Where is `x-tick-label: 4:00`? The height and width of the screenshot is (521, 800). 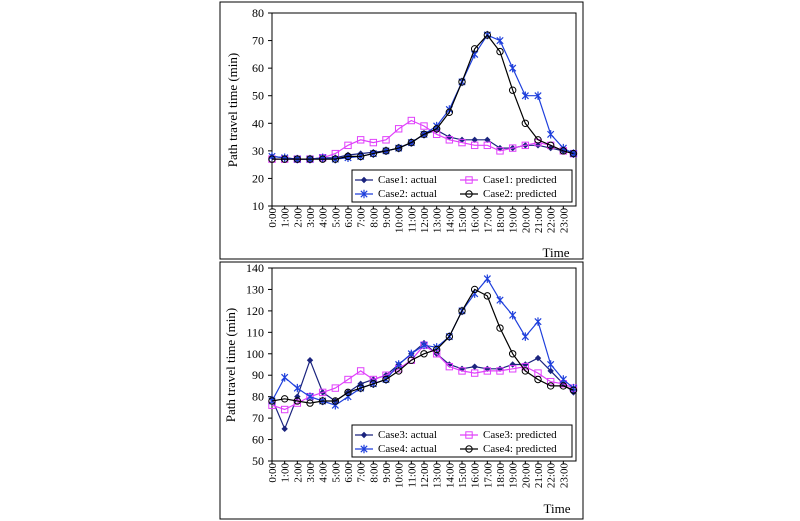
x-tick-label: 4:00 is located at coordinates (324, 473).